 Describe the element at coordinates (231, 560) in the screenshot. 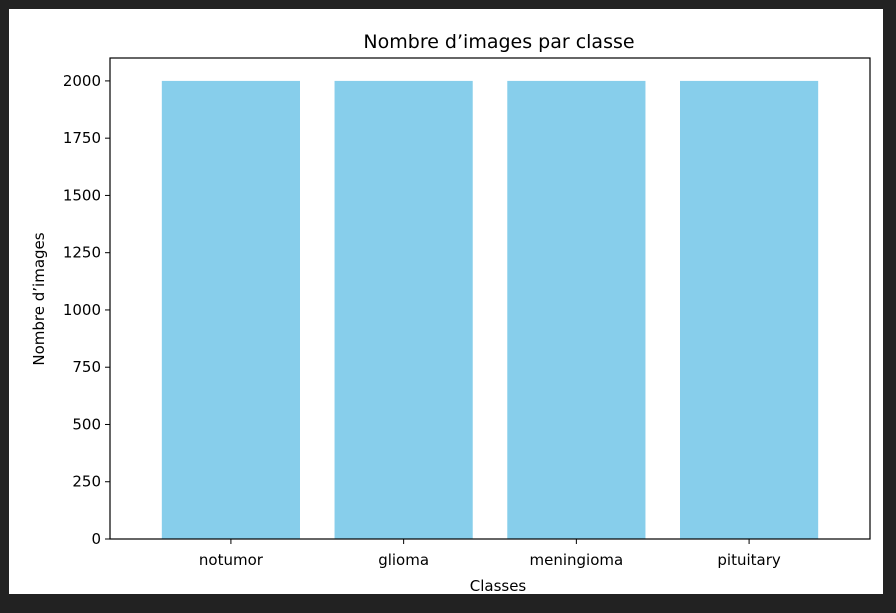

I see `x-tick-label: notumor` at that location.